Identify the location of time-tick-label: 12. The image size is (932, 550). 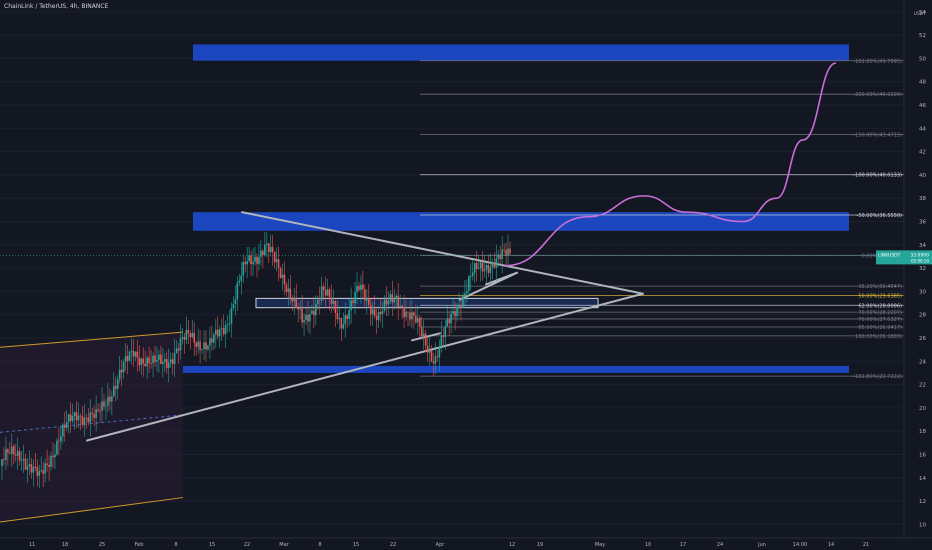
(512, 545).